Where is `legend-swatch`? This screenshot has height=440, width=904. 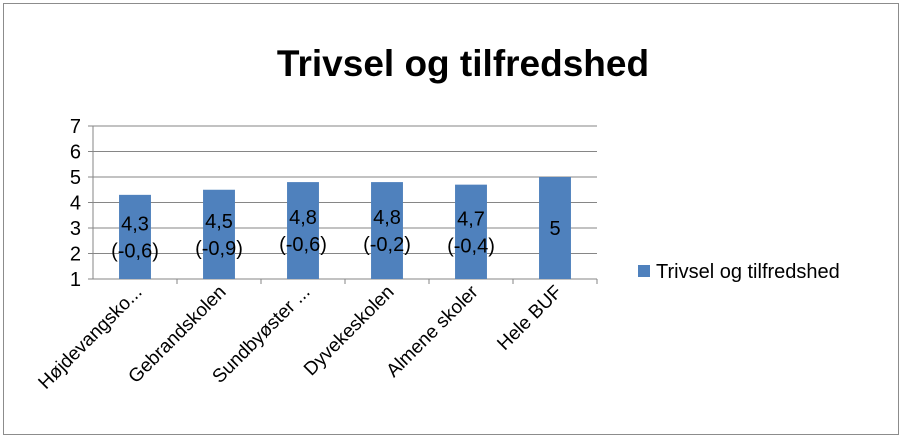
legend-swatch is located at coordinates (644, 271).